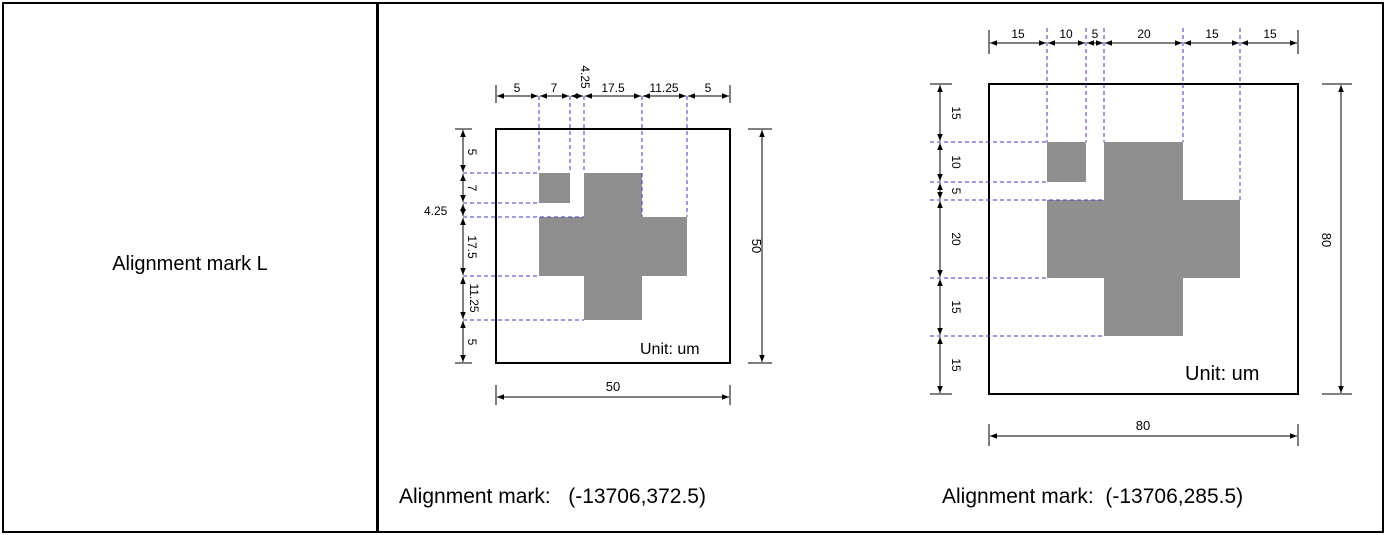 The width and height of the screenshot is (1386, 535). Describe the element at coordinates (472, 152) in the screenshot. I see `small-left-dim-1: 5` at that location.